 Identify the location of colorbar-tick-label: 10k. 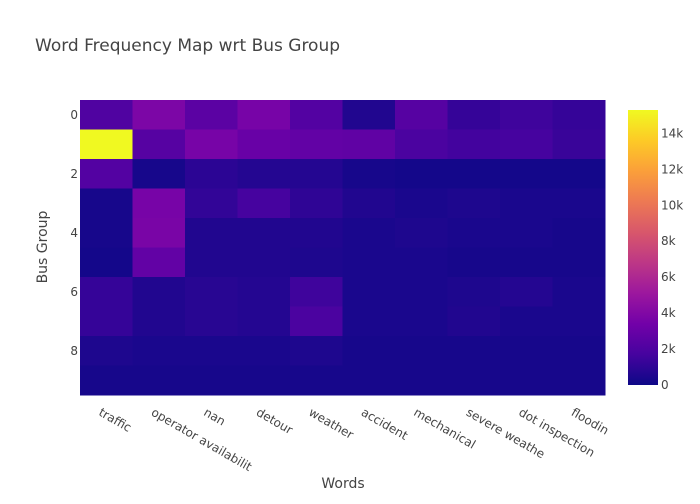
(672, 205).